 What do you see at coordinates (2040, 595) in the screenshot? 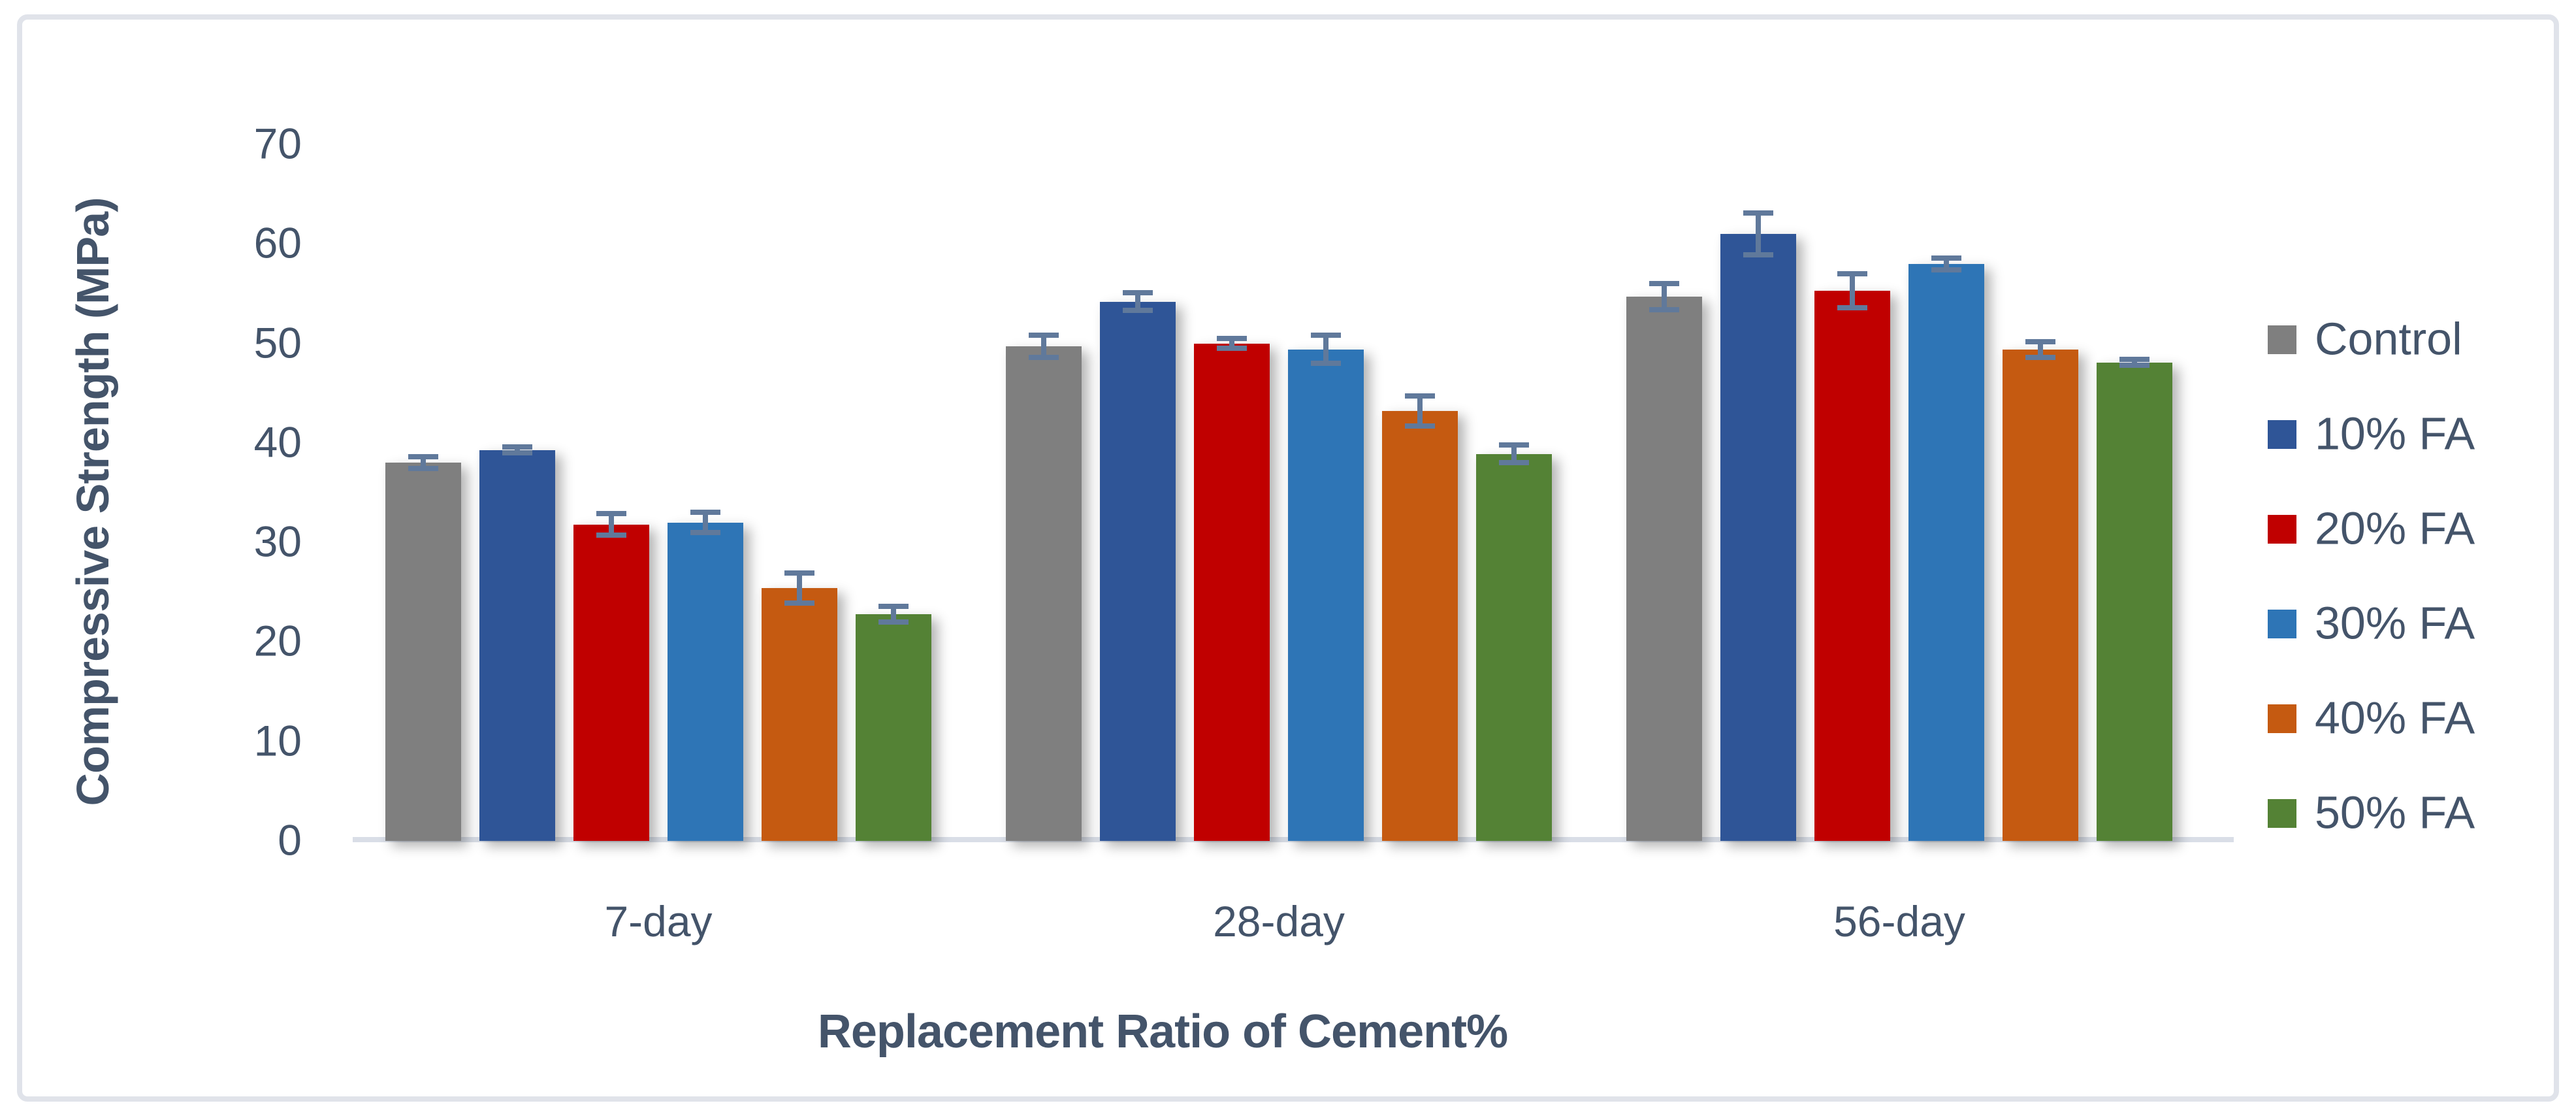
I see `bar-40-fa-56-day` at bounding box center [2040, 595].